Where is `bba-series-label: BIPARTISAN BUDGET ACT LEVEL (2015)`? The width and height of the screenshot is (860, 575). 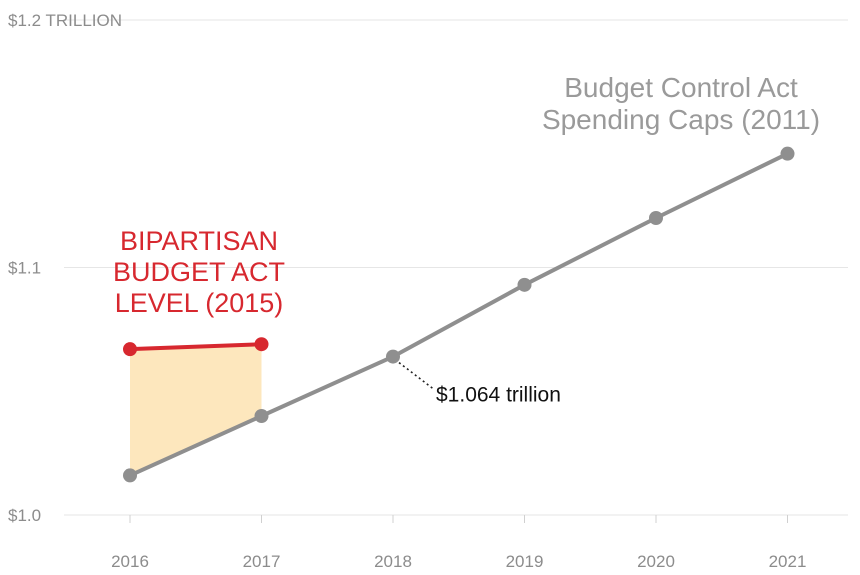
bba-series-label: BIPARTISAN BUDGET ACT LEVEL (2015) is located at coordinates (199, 272).